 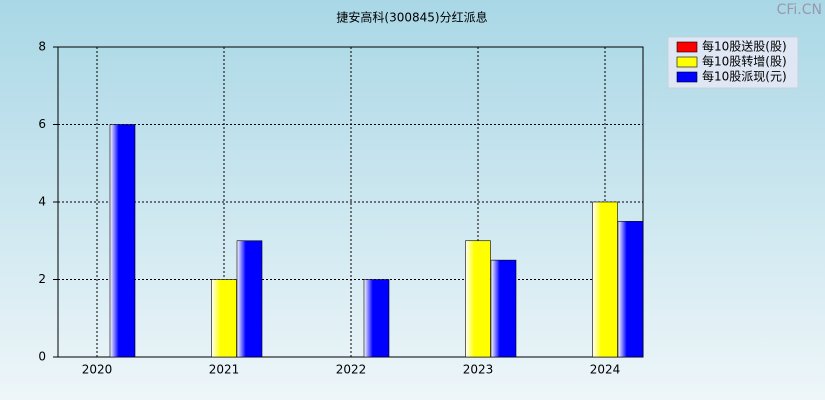 What do you see at coordinates (799, 10) in the screenshot?
I see `watermark: CFi.CN` at bounding box center [799, 10].